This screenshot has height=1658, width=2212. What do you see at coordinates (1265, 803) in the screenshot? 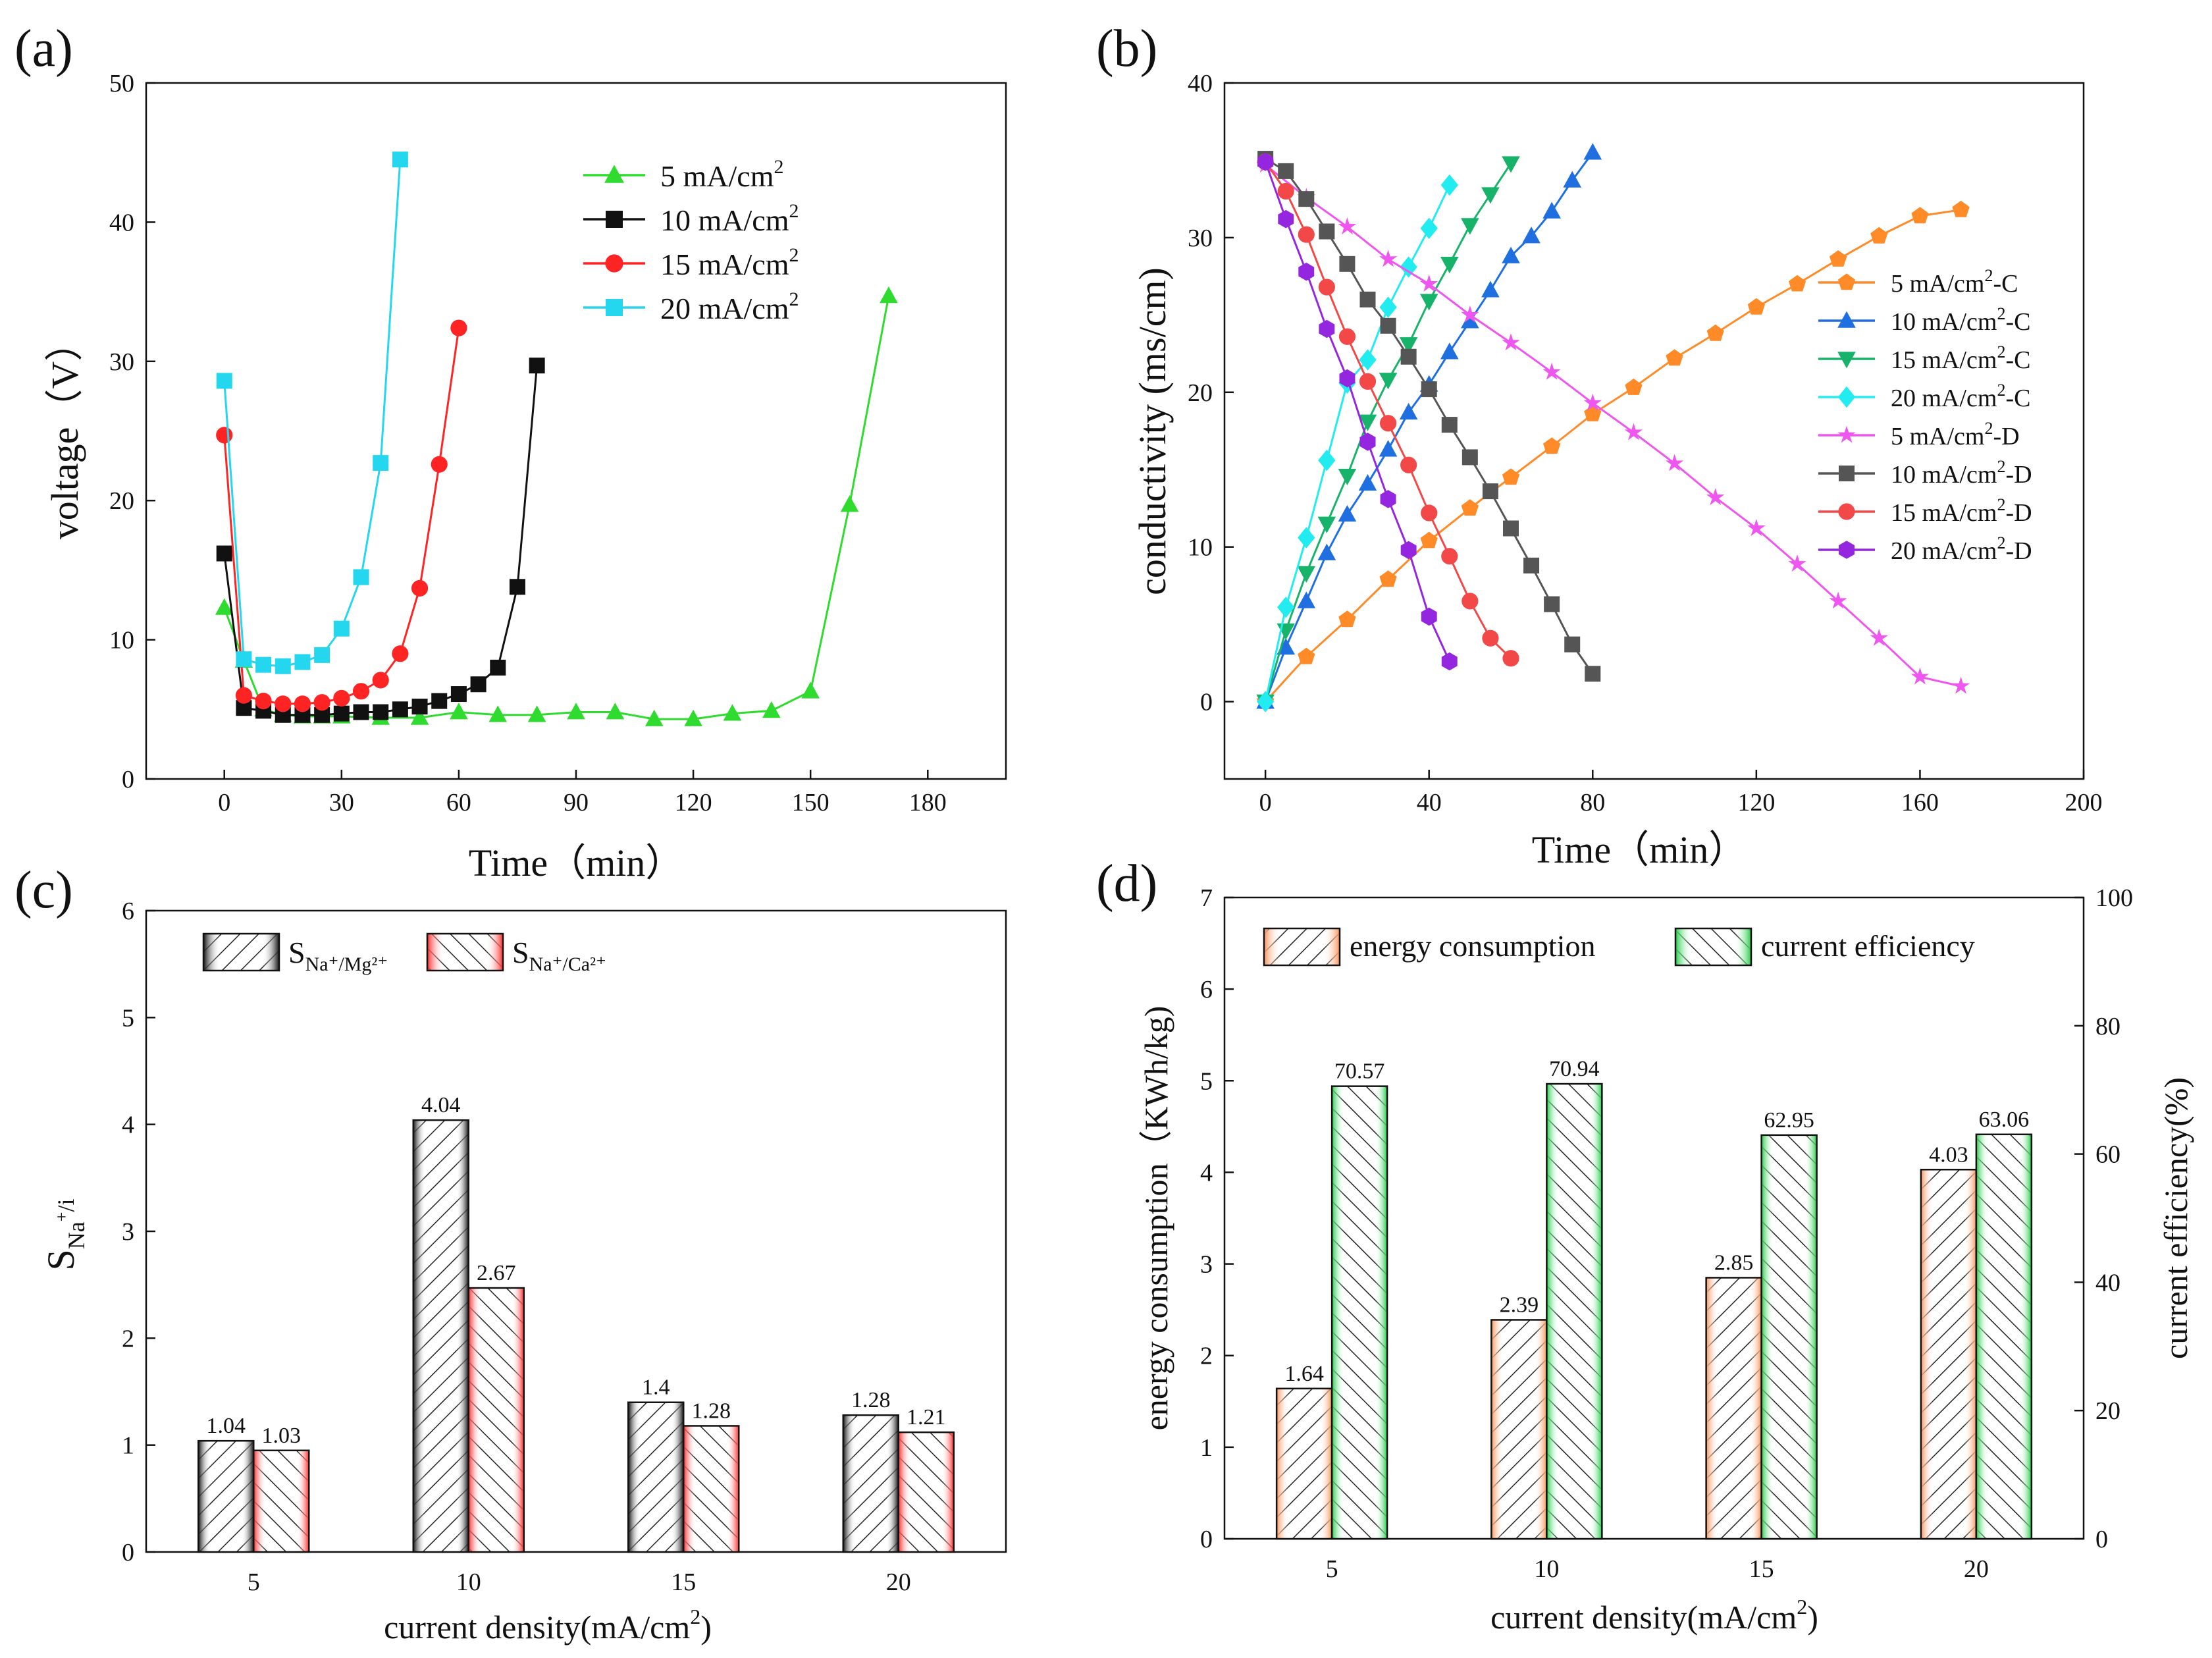
I see `x-tick-label: 0` at bounding box center [1265, 803].